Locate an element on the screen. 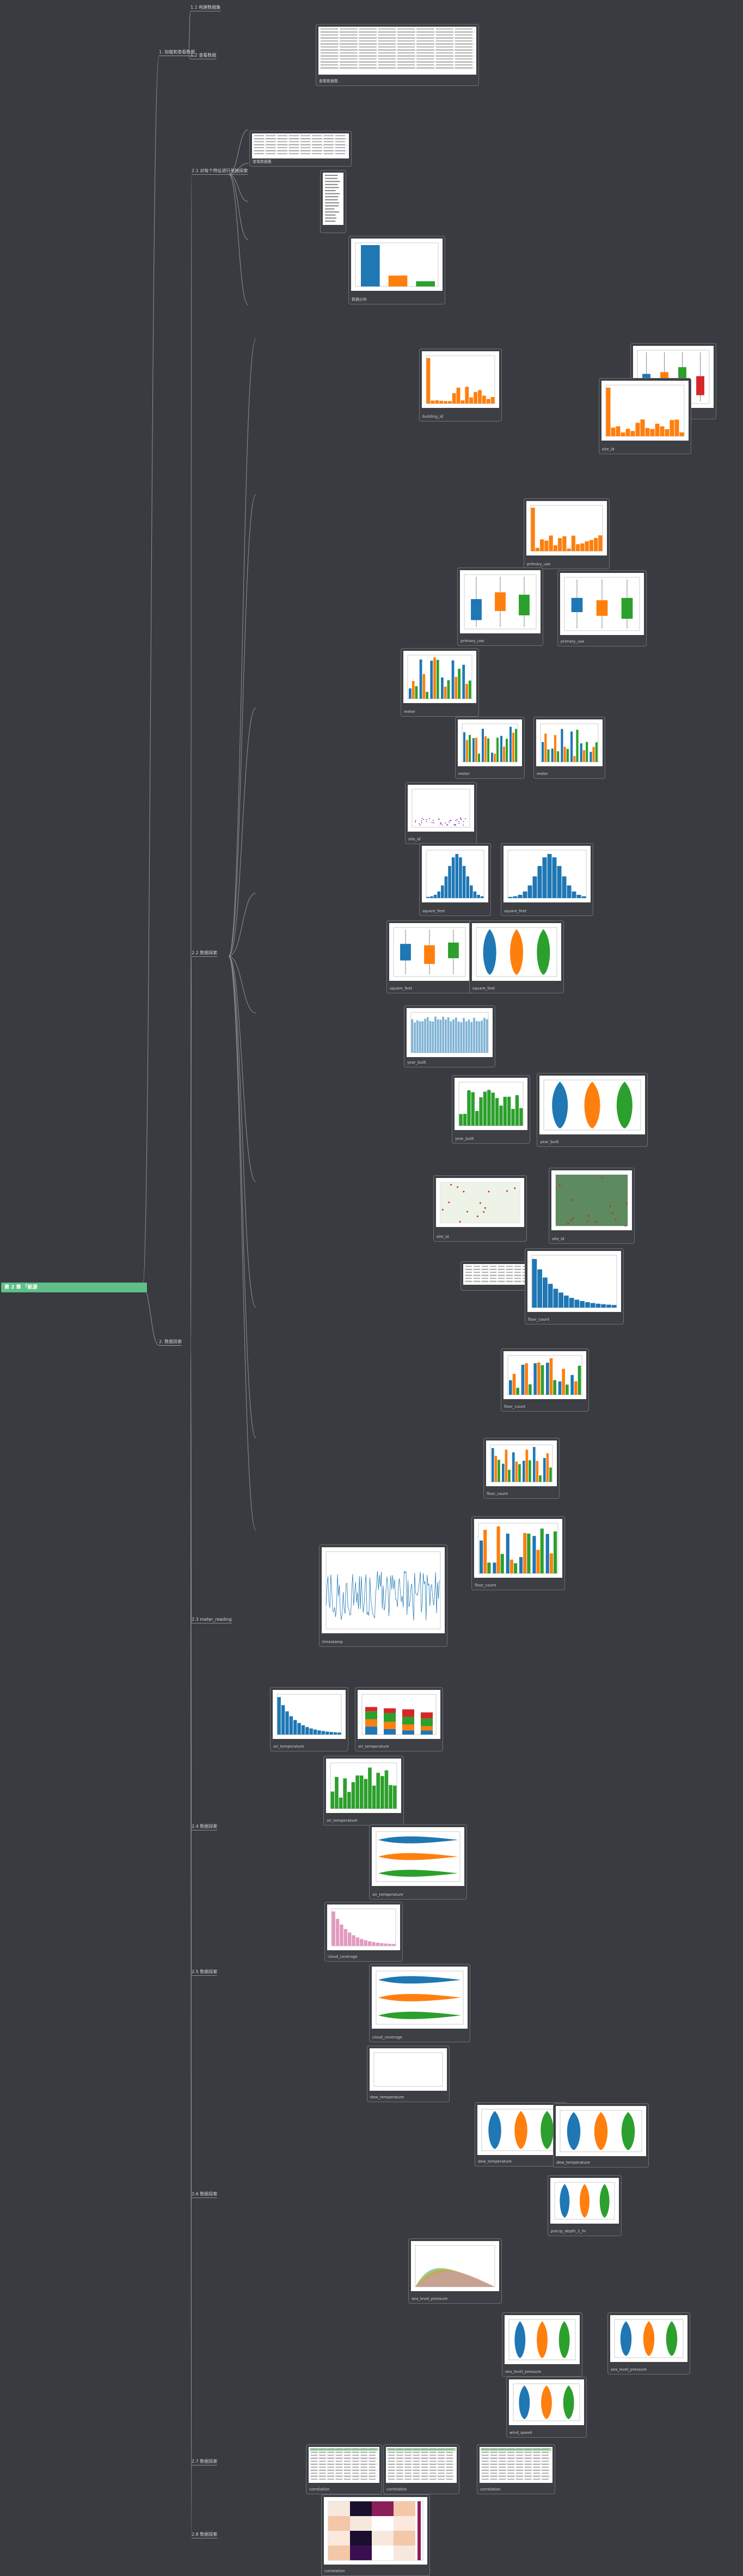  topic-2-7: 2.7 数据探索 is located at coordinates (205, 2461).